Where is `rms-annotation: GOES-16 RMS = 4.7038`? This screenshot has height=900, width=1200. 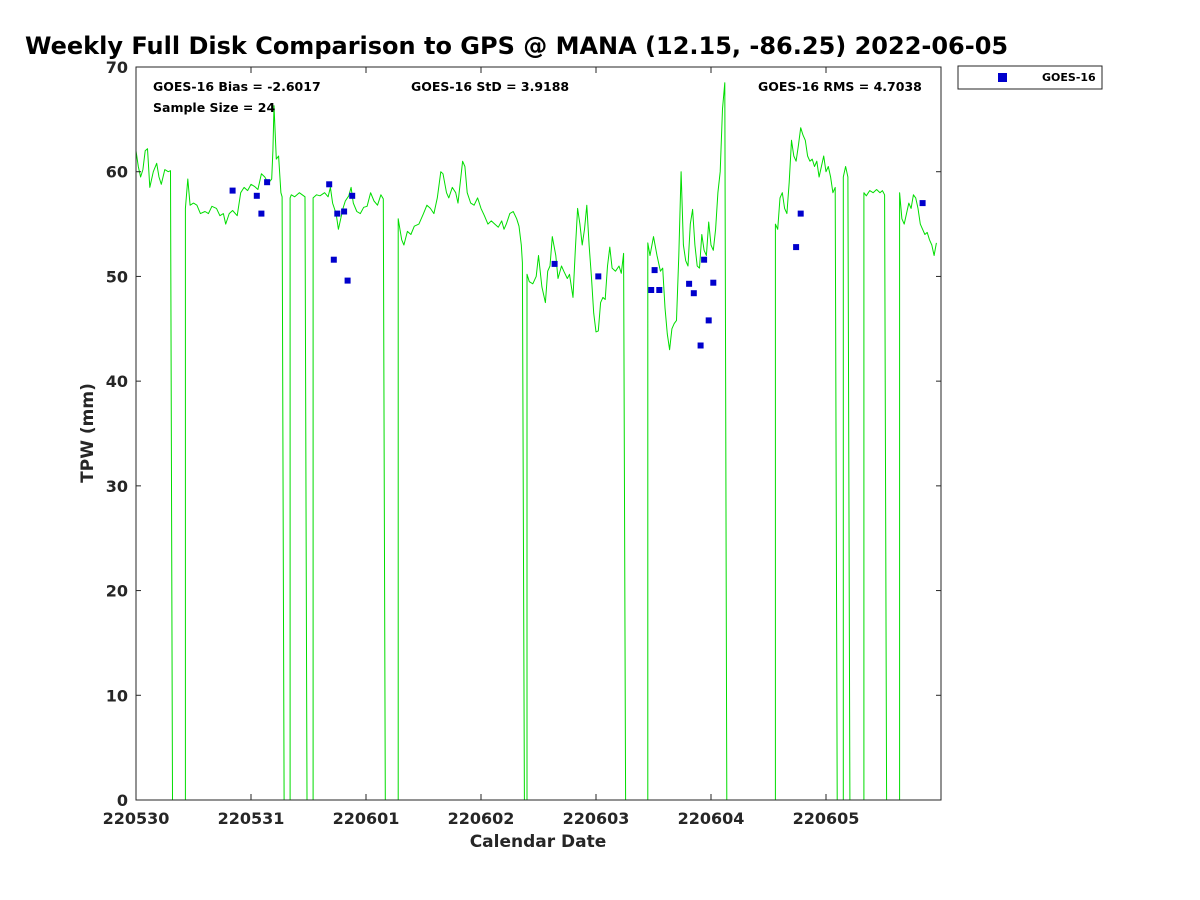
rms-annotation: GOES-16 RMS = 4.7038 is located at coordinates (840, 86).